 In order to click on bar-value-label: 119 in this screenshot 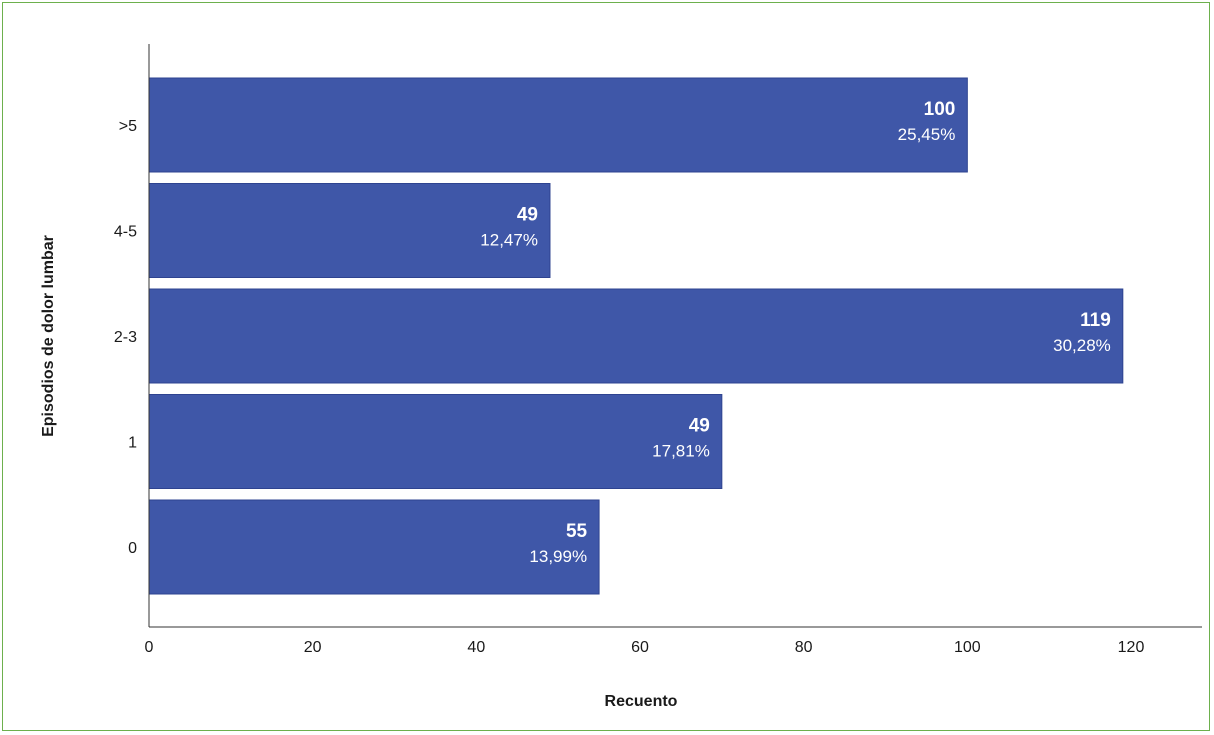, I will do `click(1095, 320)`.